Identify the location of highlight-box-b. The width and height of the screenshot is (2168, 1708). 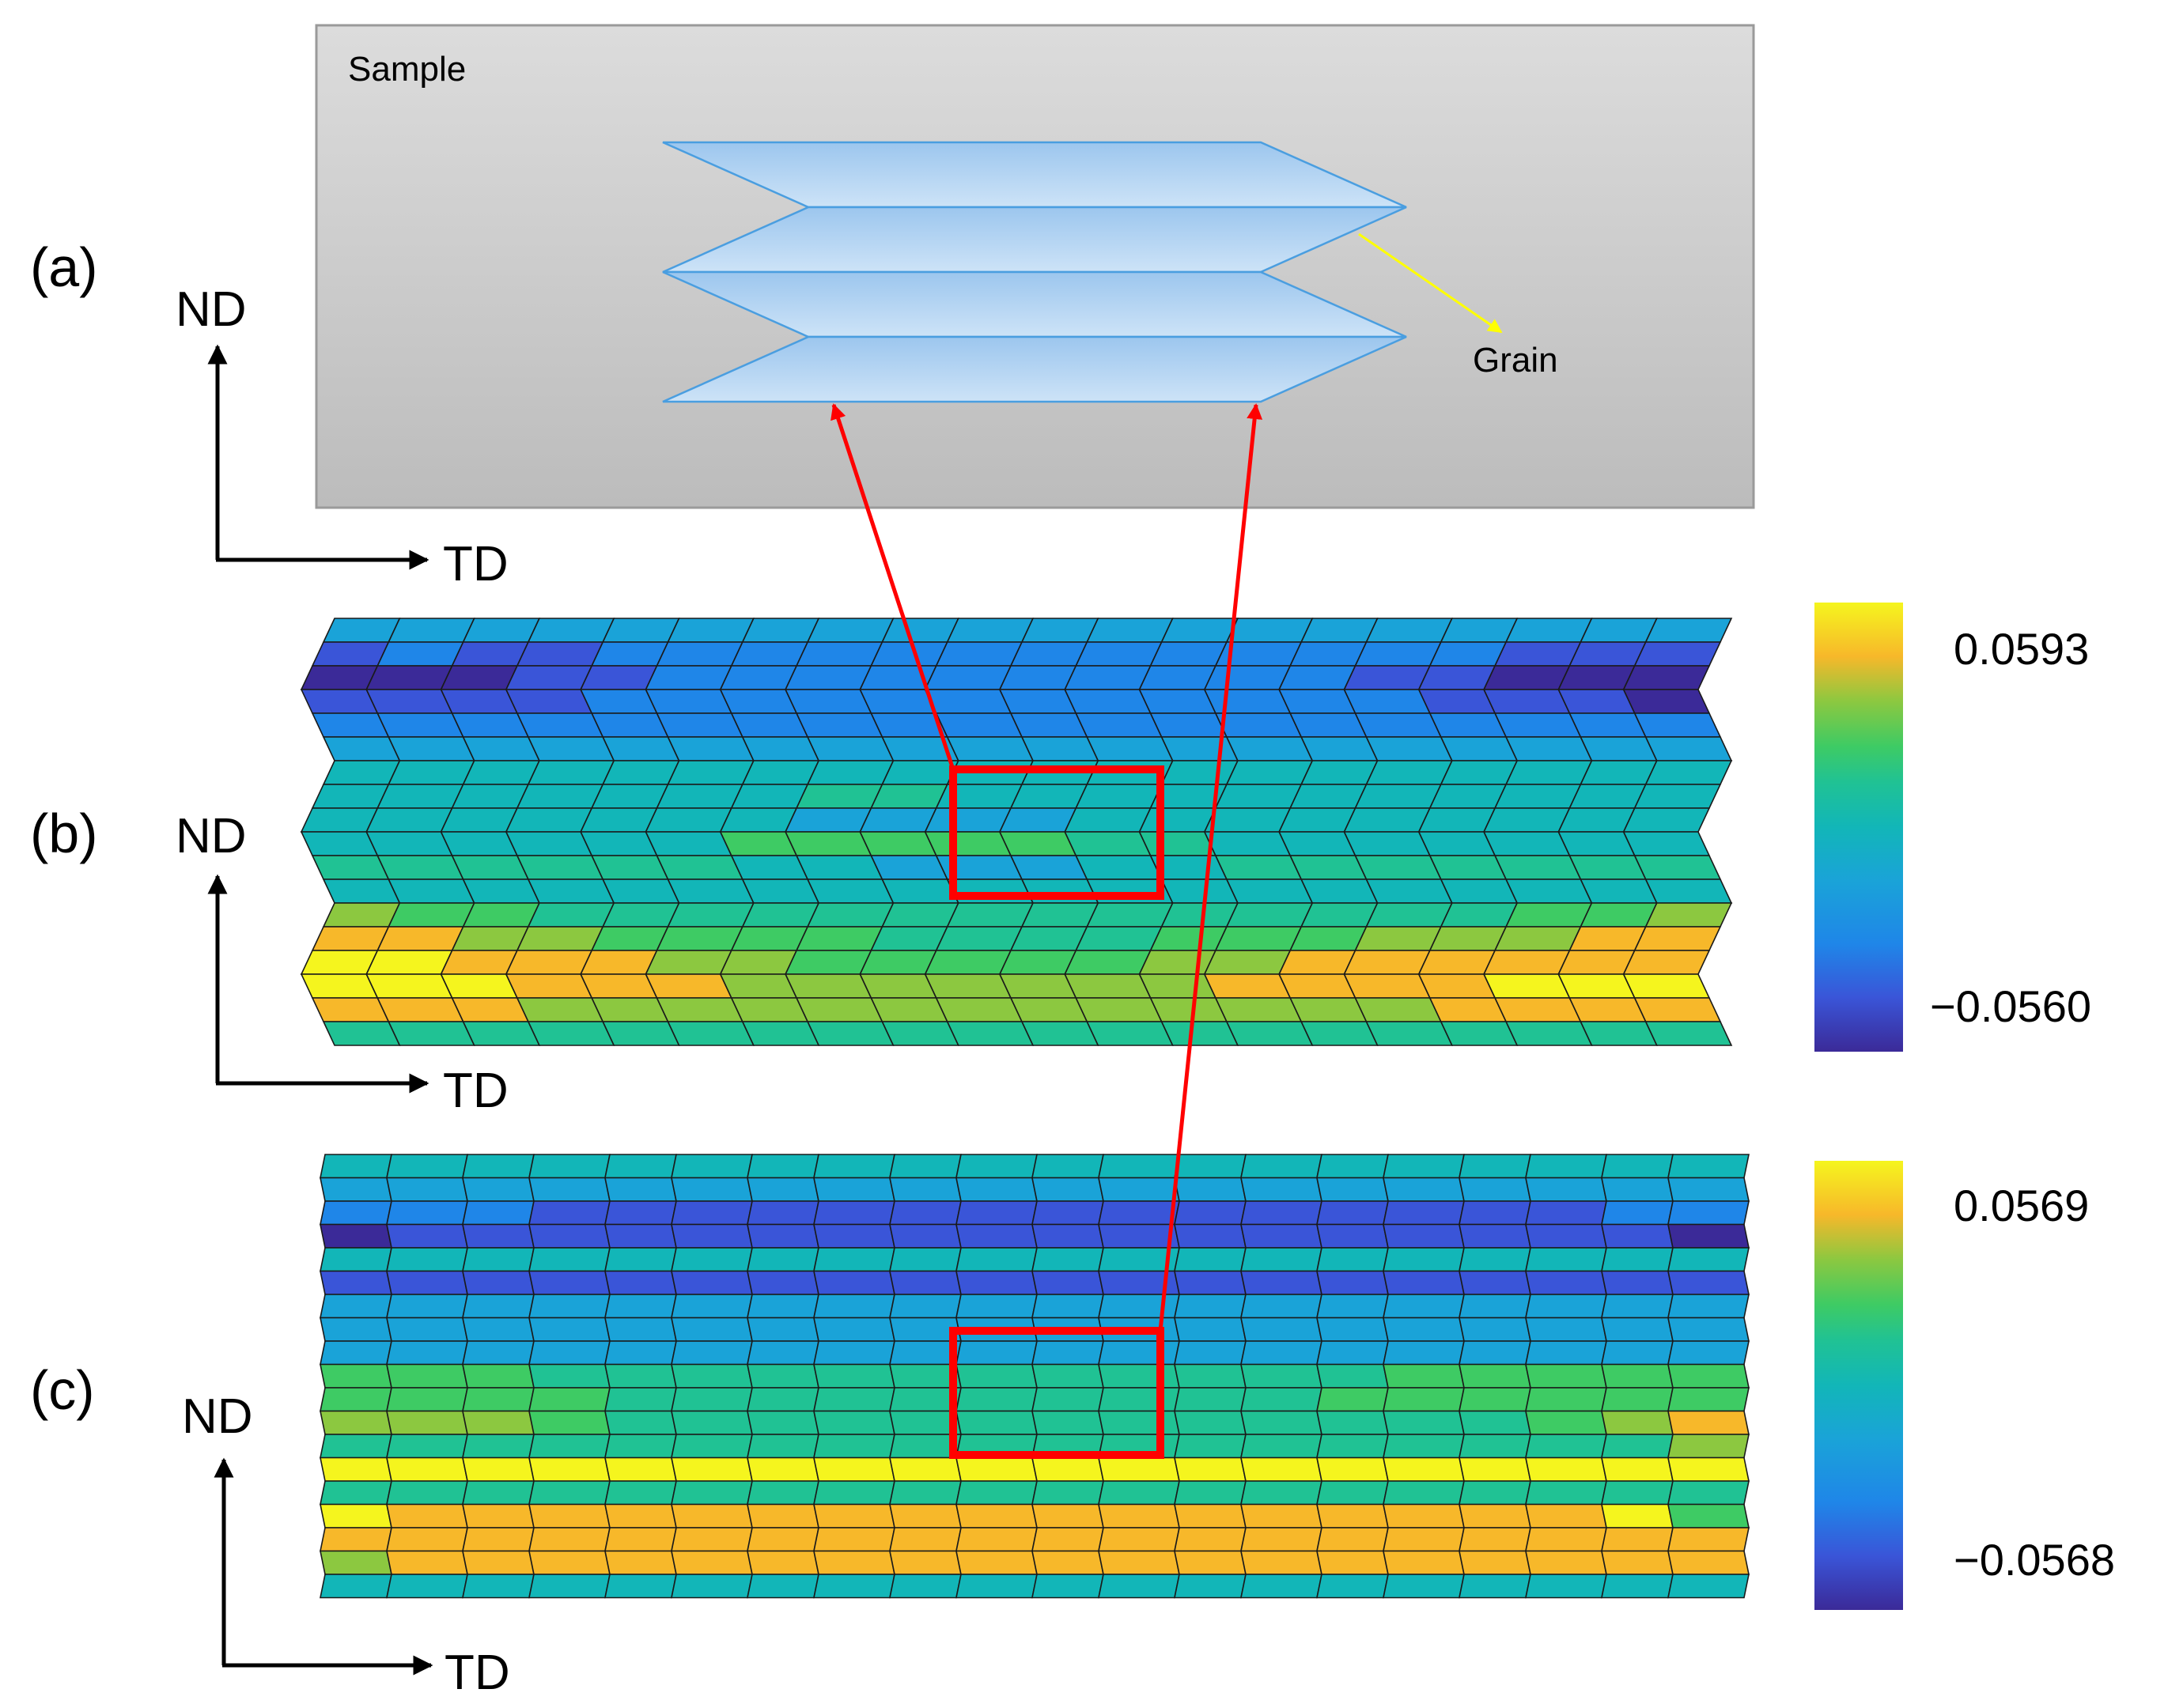
(1056, 833).